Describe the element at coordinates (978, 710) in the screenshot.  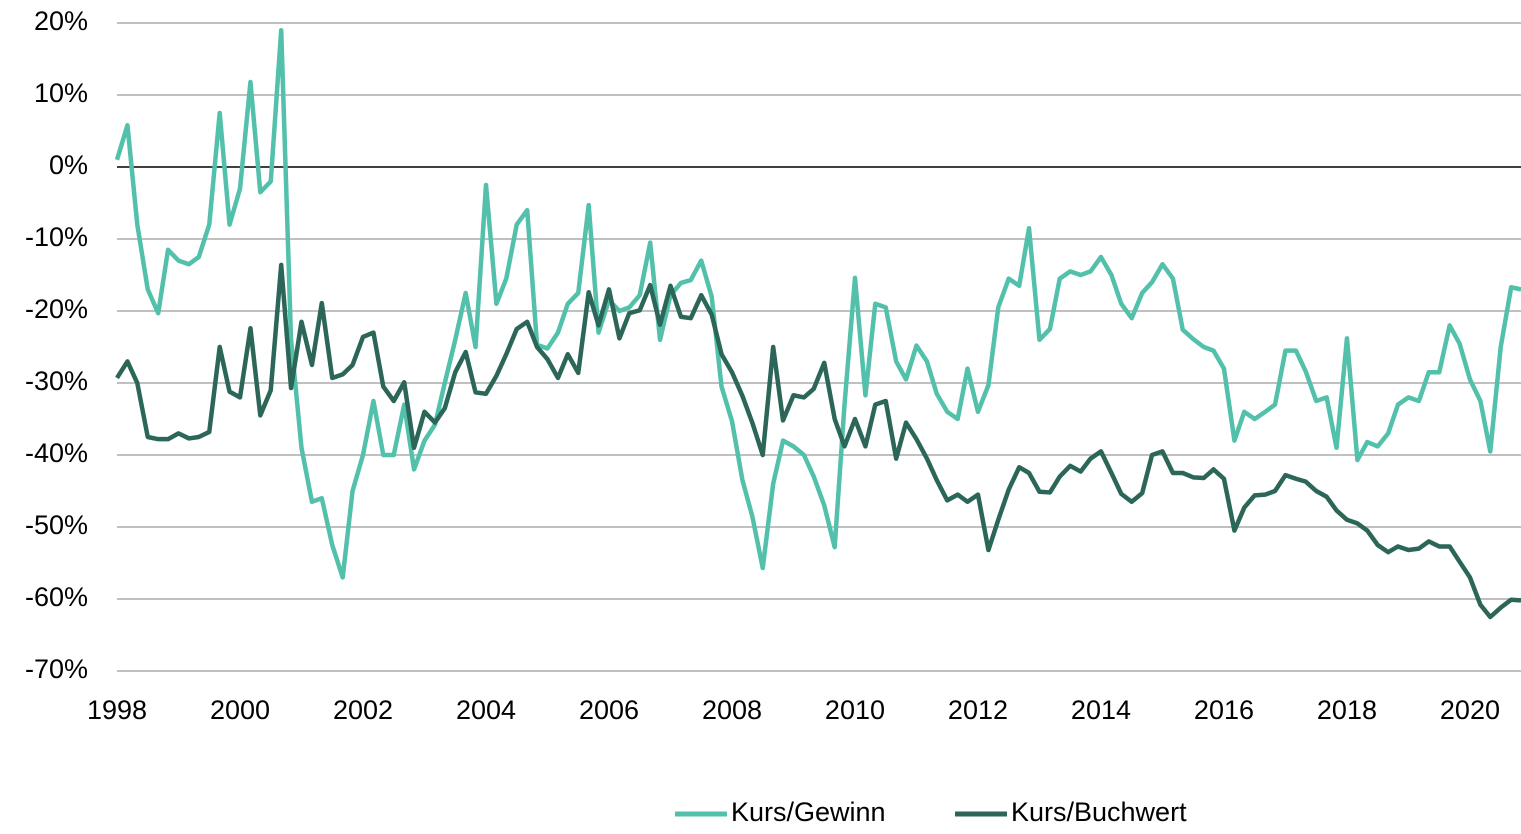
I see `x-tick-label: 2012` at that location.